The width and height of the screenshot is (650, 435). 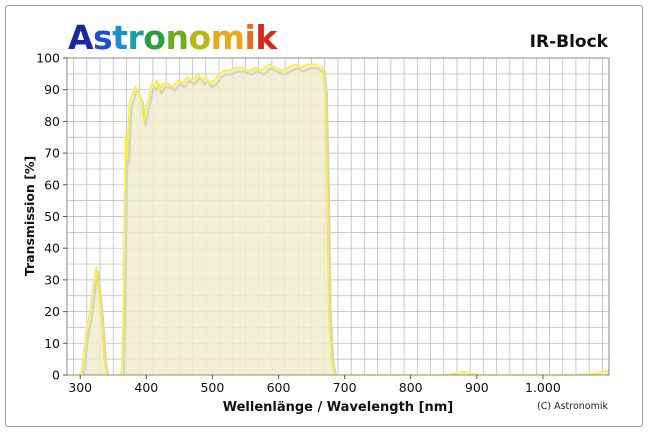 I want to click on x-tick-label: 600, so click(x=279, y=387).